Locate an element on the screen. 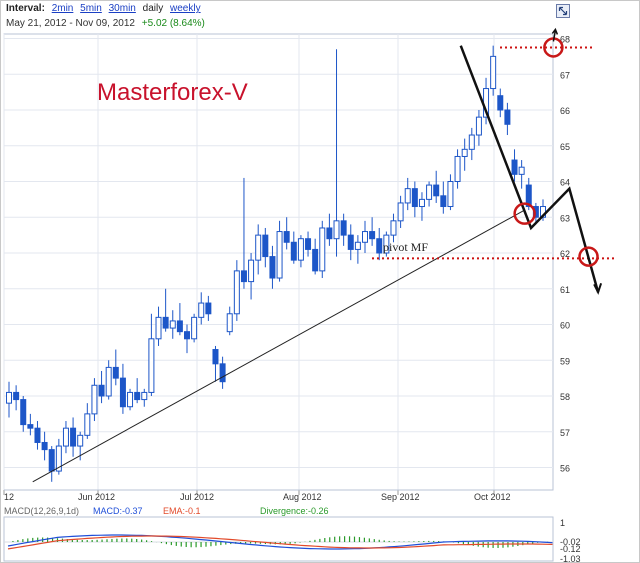 This screenshot has height=563, width=640. y-tick-label: 60 is located at coordinates (565, 326).